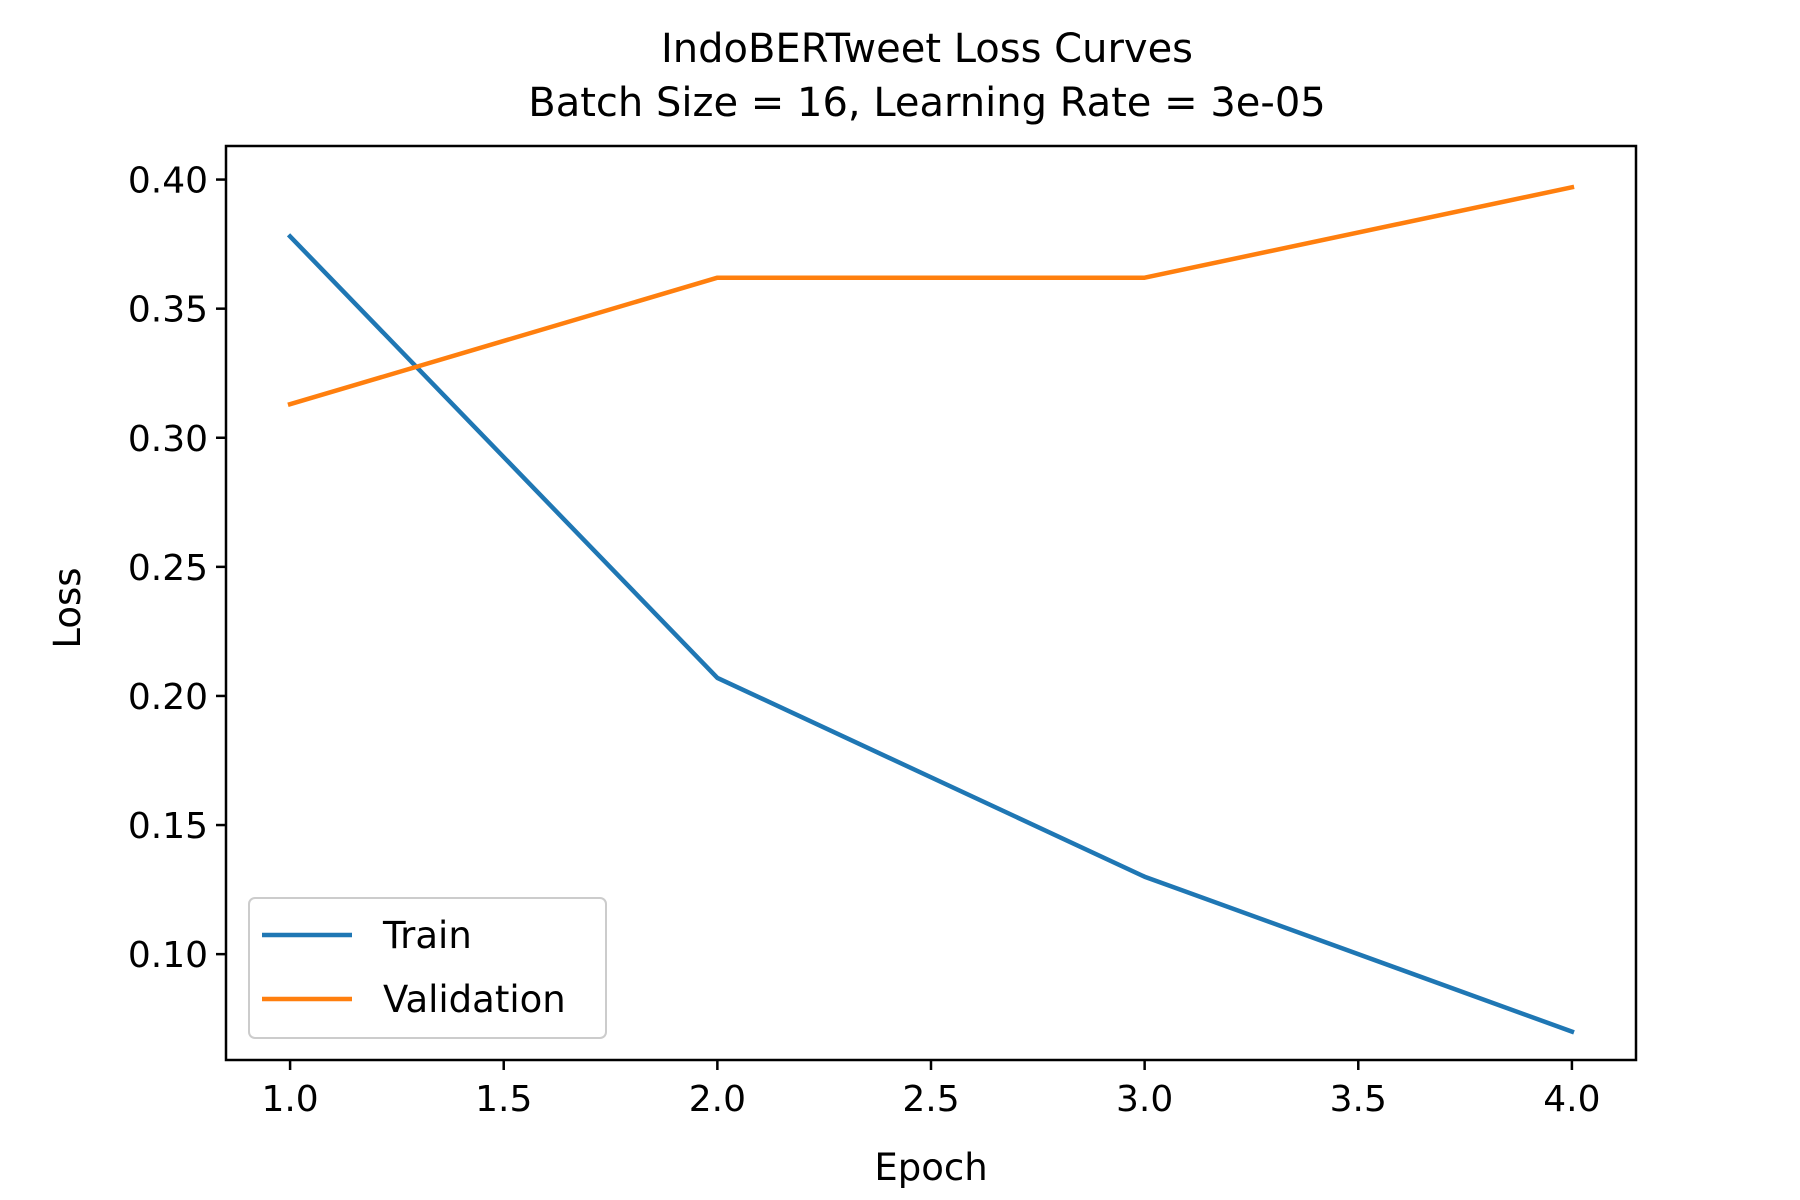 This screenshot has width=1800, height=1200. What do you see at coordinates (67, 607) in the screenshot?
I see `y-axis-label: Loss` at bounding box center [67, 607].